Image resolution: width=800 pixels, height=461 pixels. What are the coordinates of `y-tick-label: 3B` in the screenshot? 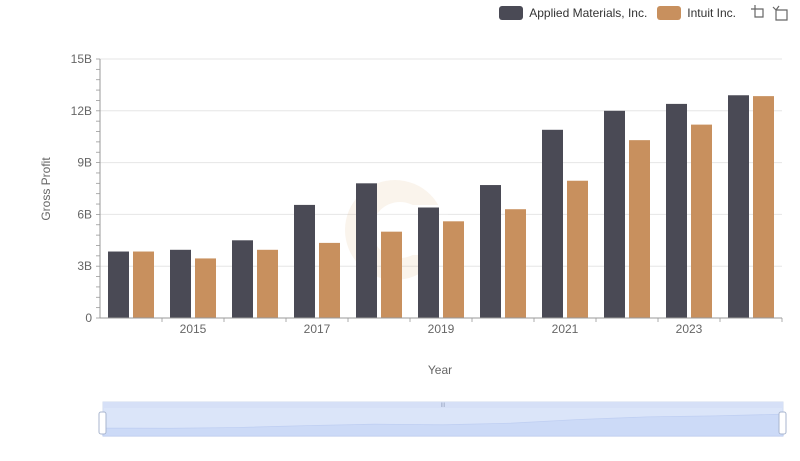 It's located at (84, 266).